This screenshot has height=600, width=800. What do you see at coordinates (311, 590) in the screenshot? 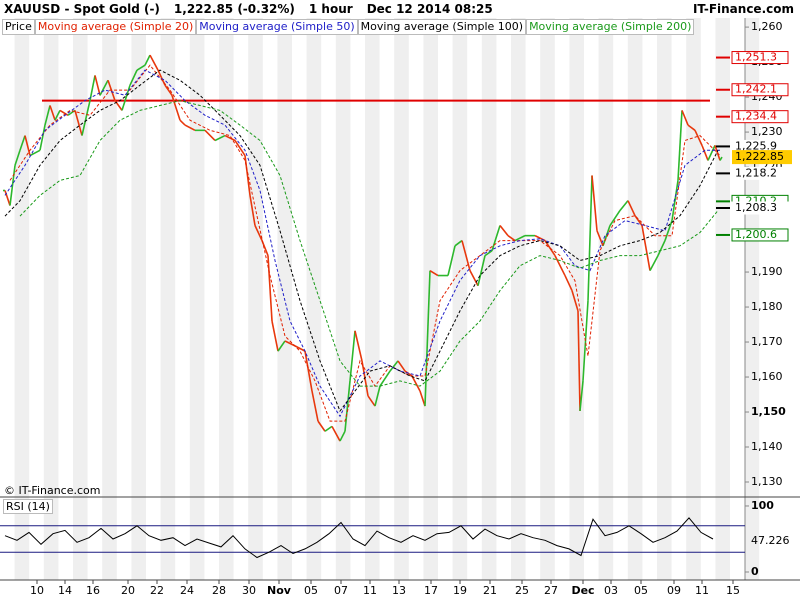
I see `x-tick-label: 05` at bounding box center [311, 590].